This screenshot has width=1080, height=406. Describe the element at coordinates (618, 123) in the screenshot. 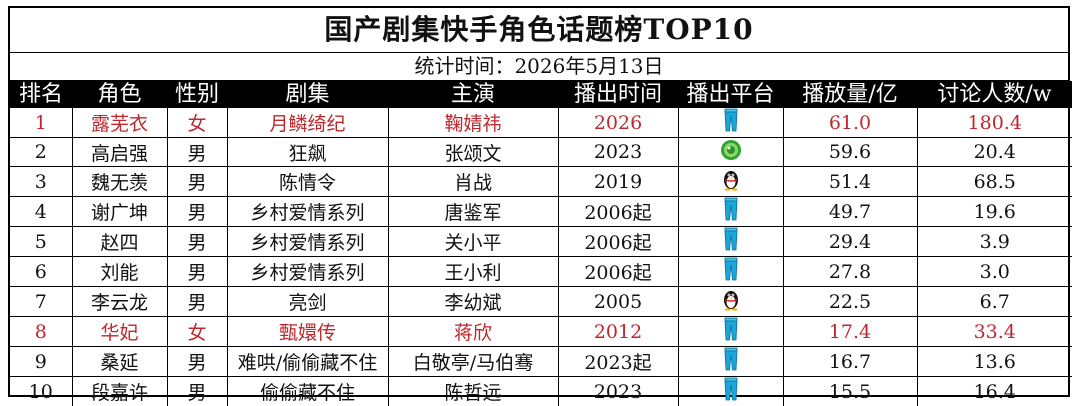

I see `year-cell: 2026` at that location.